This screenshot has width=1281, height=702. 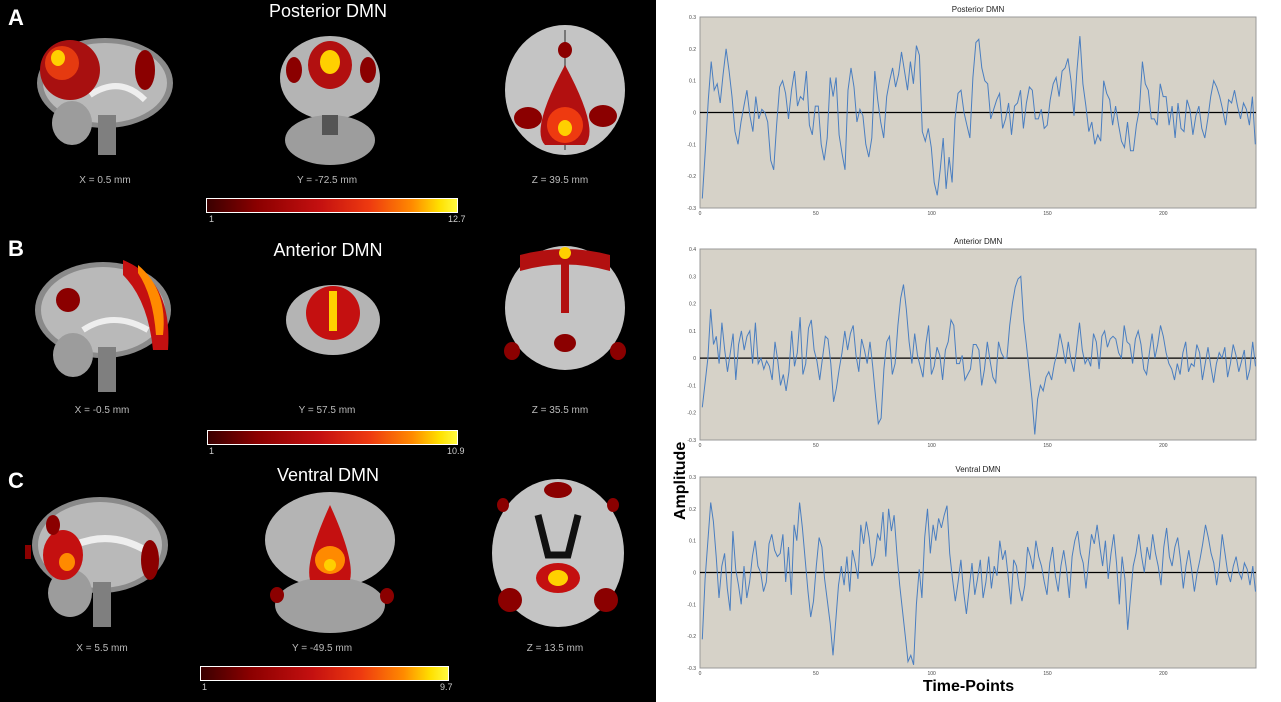 I want to click on chart-title: Posterior DMN, so click(x=978, y=9).